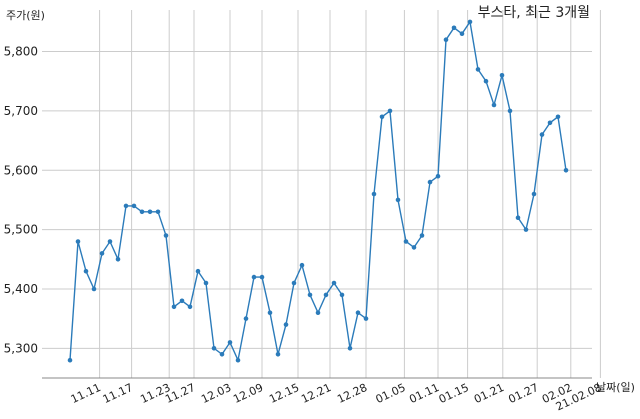 The image size is (640, 419). What do you see at coordinates (534, 13) in the screenshot?
I see `chart-title: 부스타, 최근 3개월` at bounding box center [534, 13].